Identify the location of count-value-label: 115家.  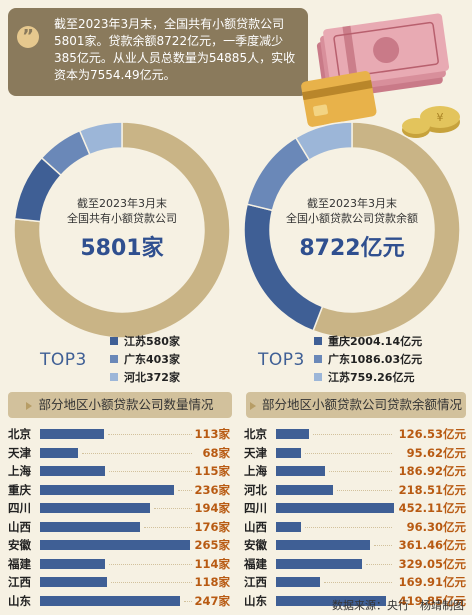
(212, 471).